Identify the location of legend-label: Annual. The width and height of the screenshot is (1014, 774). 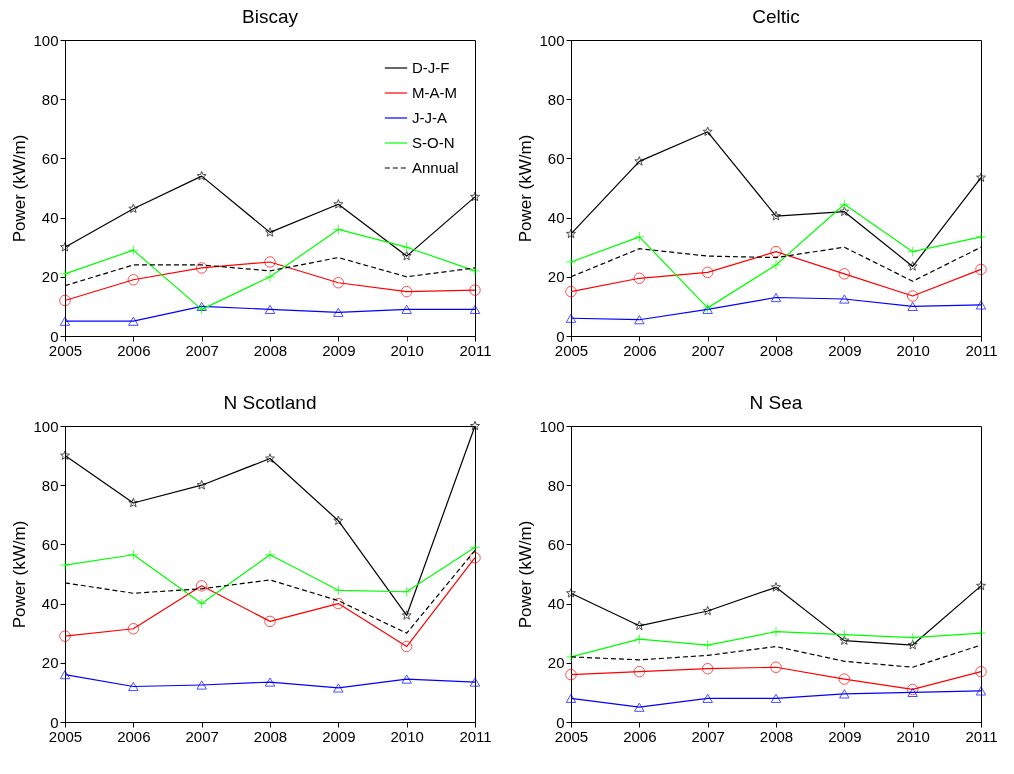
(435, 167).